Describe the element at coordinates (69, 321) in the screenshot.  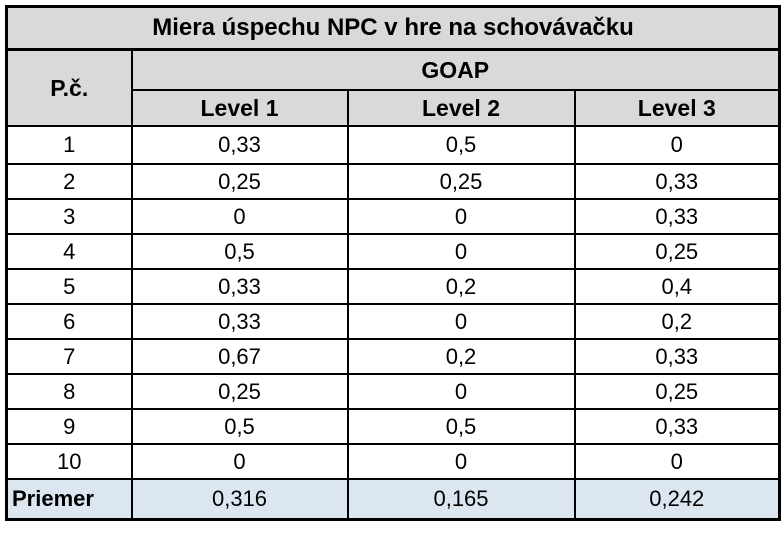
I see `row-number: 6` at that location.